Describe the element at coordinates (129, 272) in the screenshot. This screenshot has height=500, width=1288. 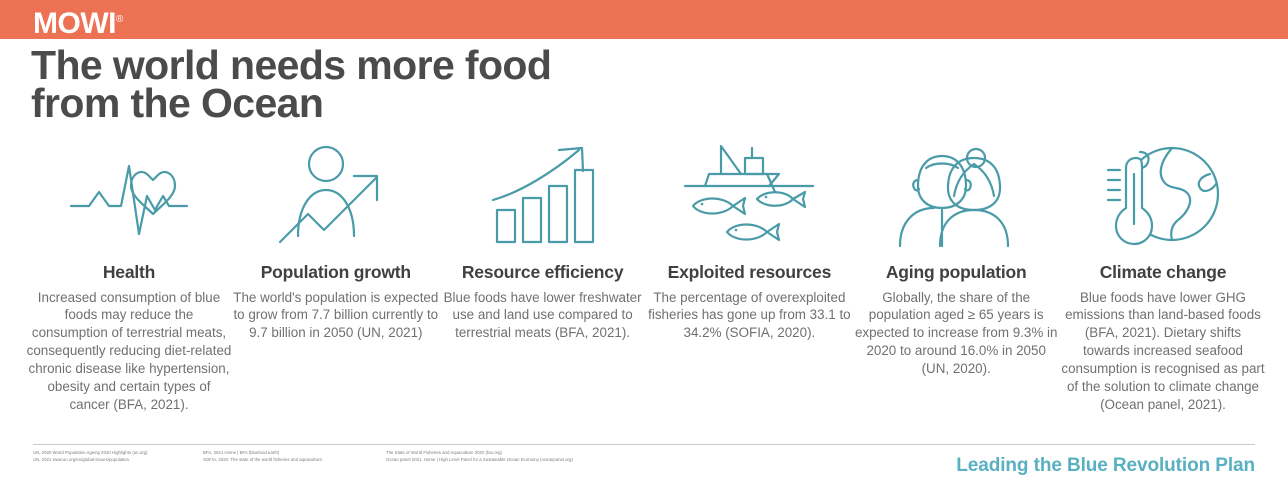
I see `column-title: Health` at that location.